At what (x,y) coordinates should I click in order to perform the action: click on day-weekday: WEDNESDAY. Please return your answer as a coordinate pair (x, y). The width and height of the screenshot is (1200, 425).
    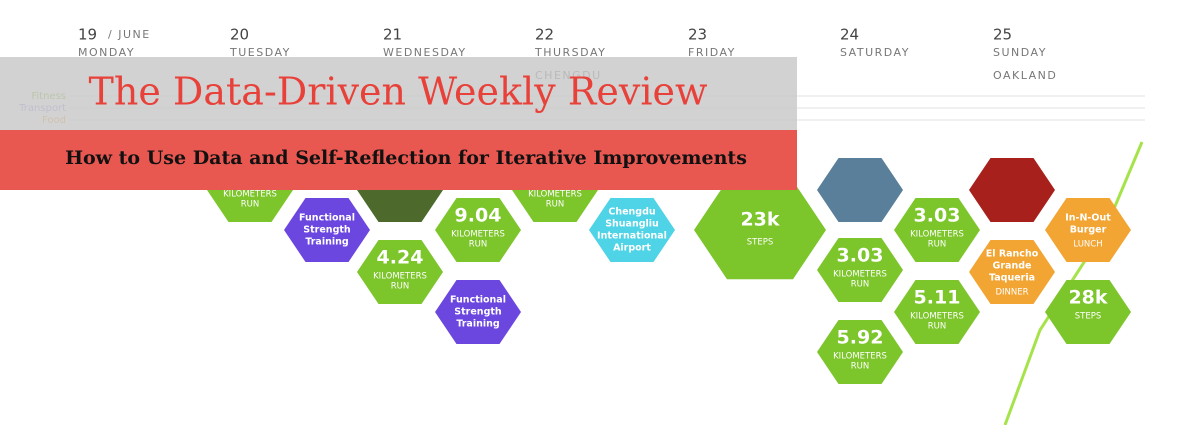
    Looking at the image, I should click on (425, 52).